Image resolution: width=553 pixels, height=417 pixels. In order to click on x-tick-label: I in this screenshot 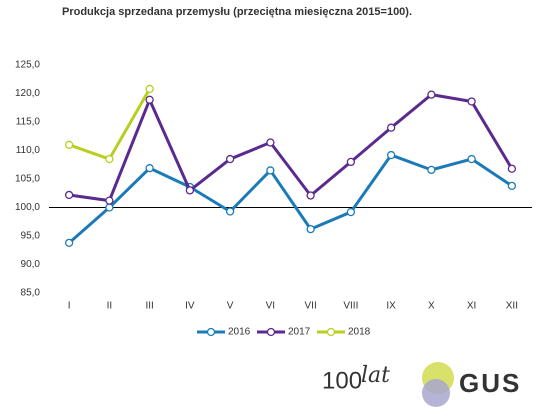, I will do `click(69, 306)`.